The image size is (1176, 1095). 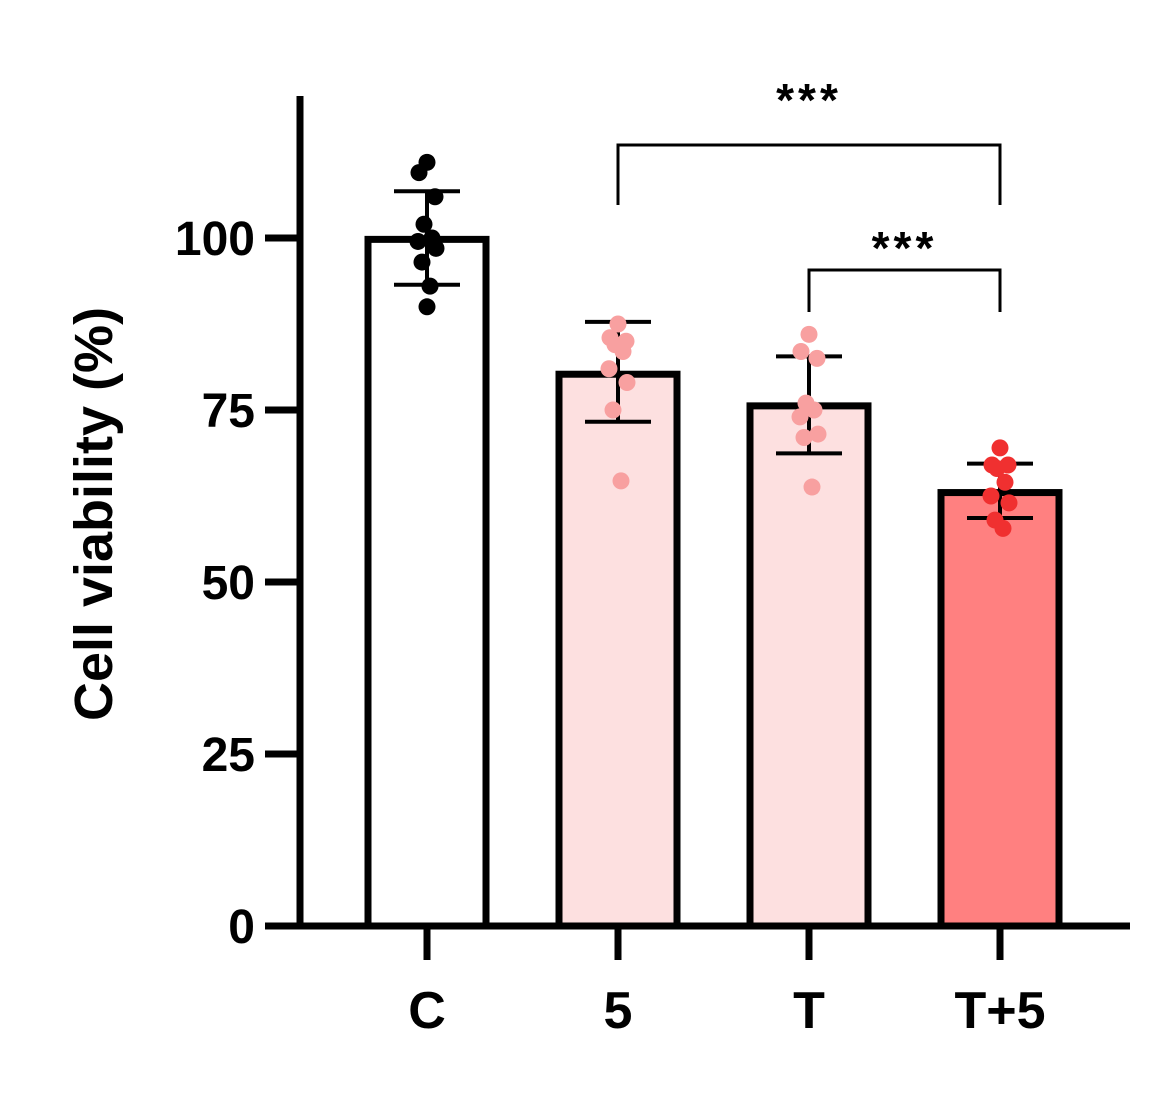 What do you see at coordinates (809, 1011) in the screenshot?
I see `x-tick-label-T: T` at bounding box center [809, 1011].